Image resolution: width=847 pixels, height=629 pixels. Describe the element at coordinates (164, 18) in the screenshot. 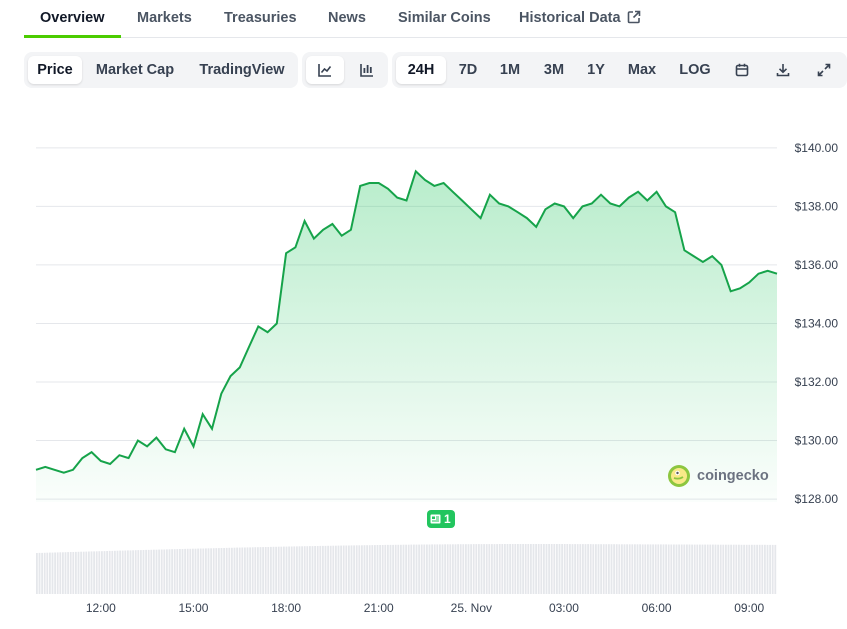

I see `tab-markets: Markets` at that location.